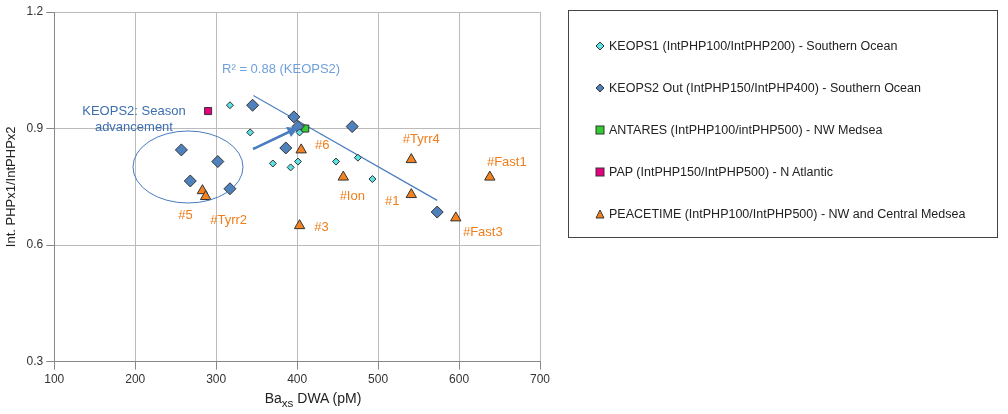 This screenshot has height=414, width=1008. What do you see at coordinates (216, 379) in the screenshot?
I see `x-tick-label: 300` at bounding box center [216, 379].